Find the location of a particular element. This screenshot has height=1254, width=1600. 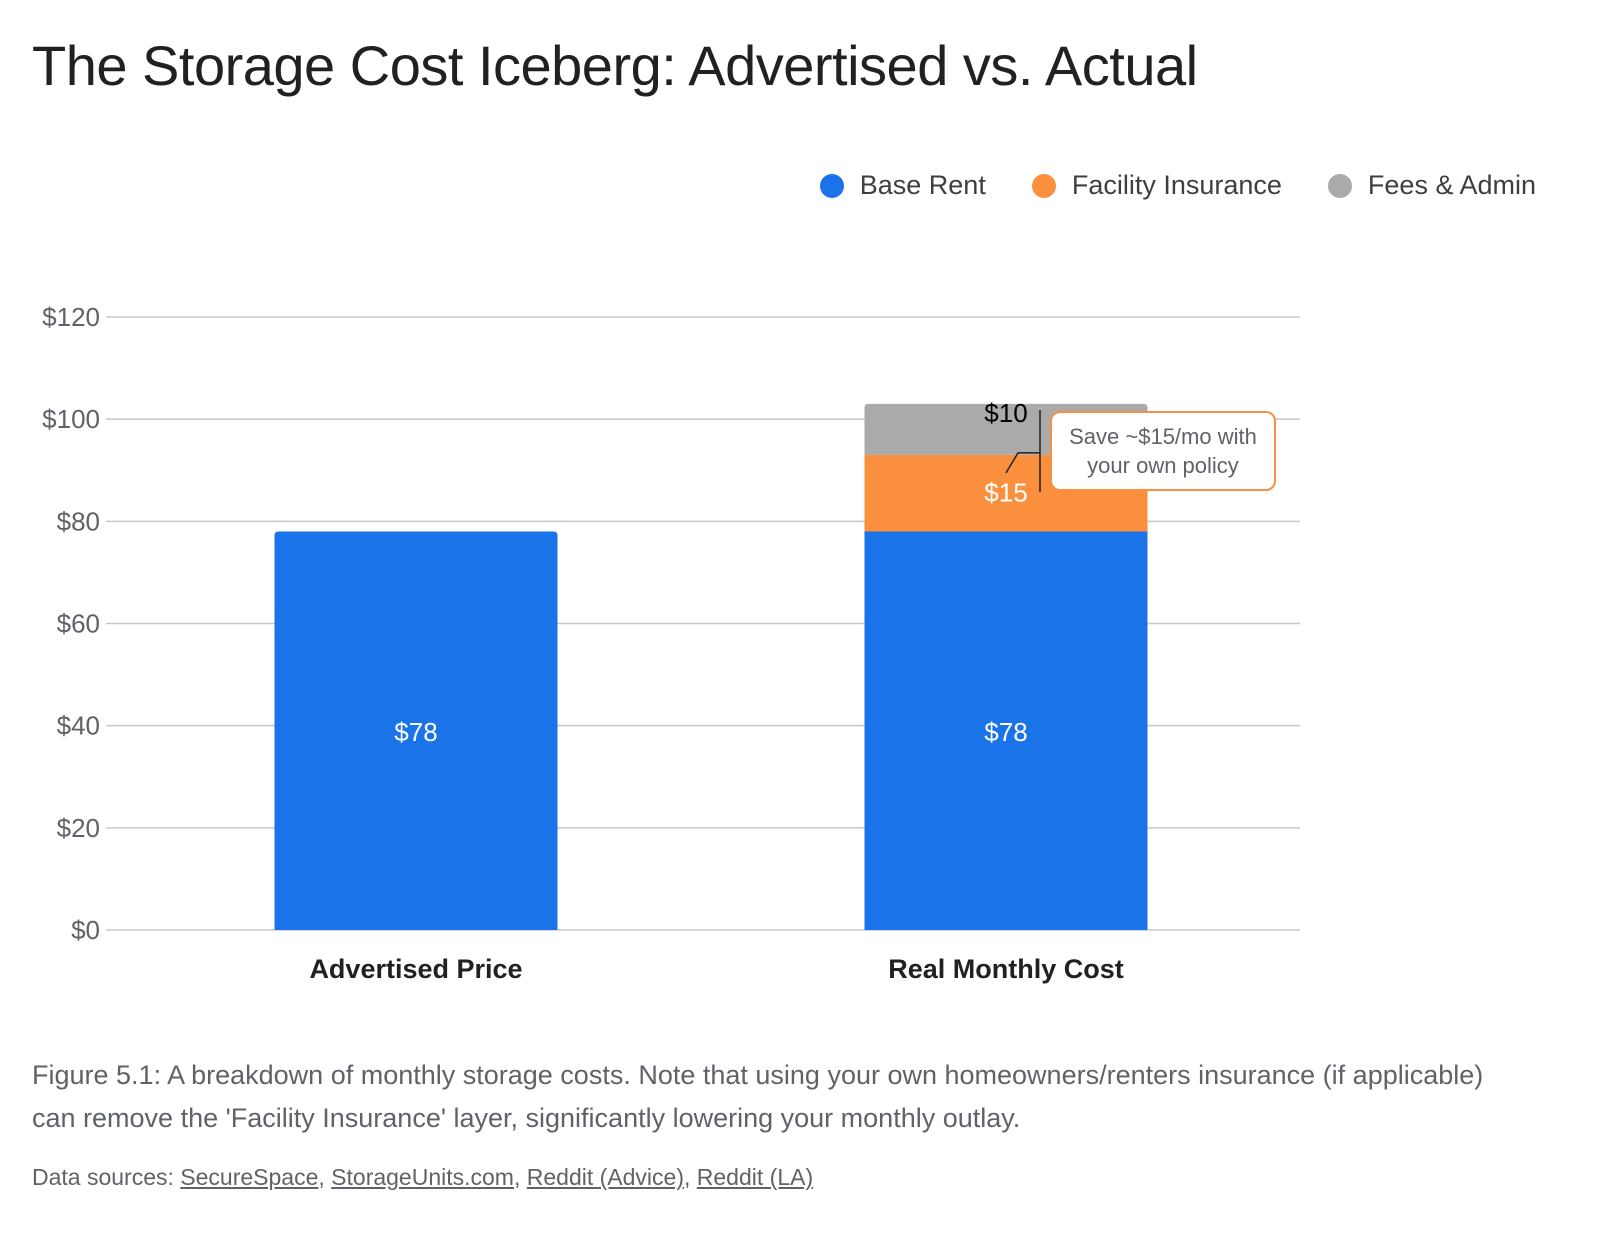

x-tick-label: Advertised Price is located at coordinates (415, 969).